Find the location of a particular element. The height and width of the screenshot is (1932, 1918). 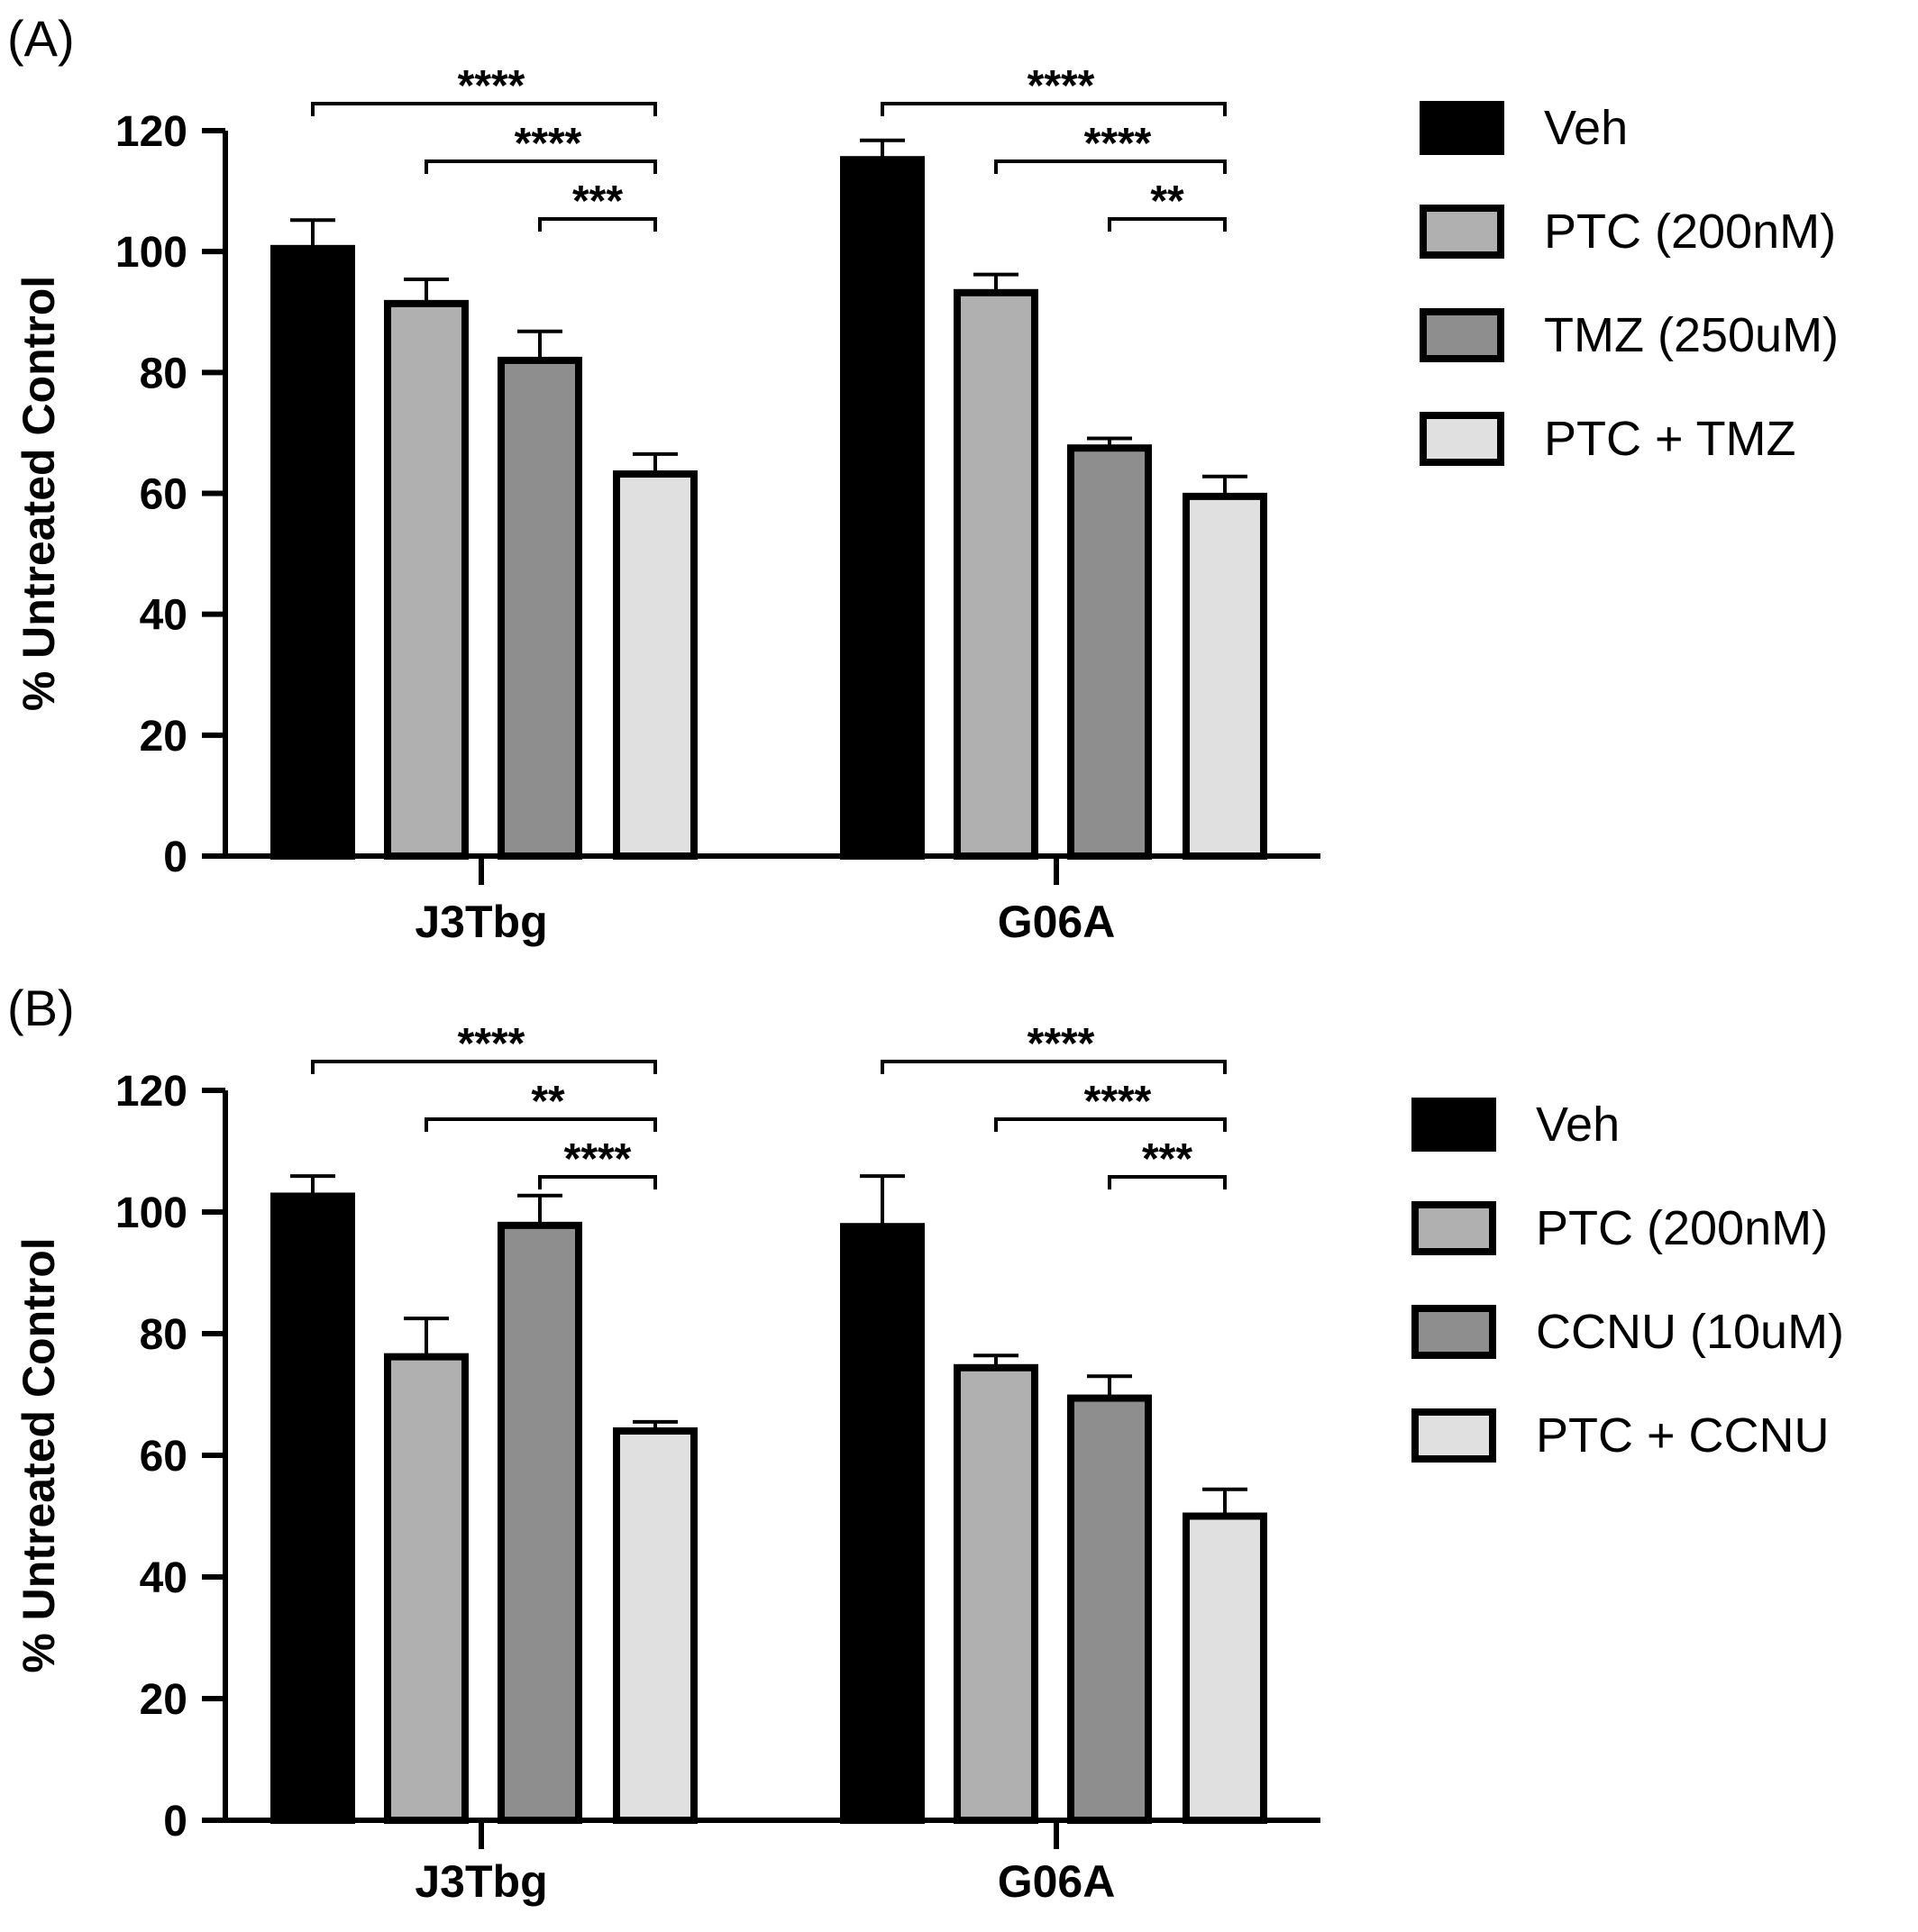

legend-label: PTC + TMZ is located at coordinates (1670, 439).